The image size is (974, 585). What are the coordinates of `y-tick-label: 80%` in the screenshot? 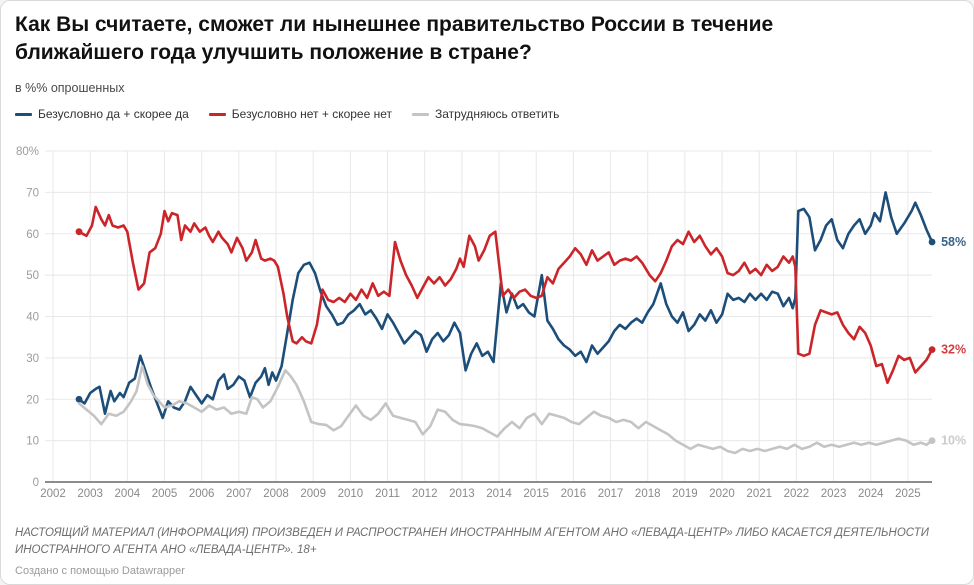 It's located at (27, 152).